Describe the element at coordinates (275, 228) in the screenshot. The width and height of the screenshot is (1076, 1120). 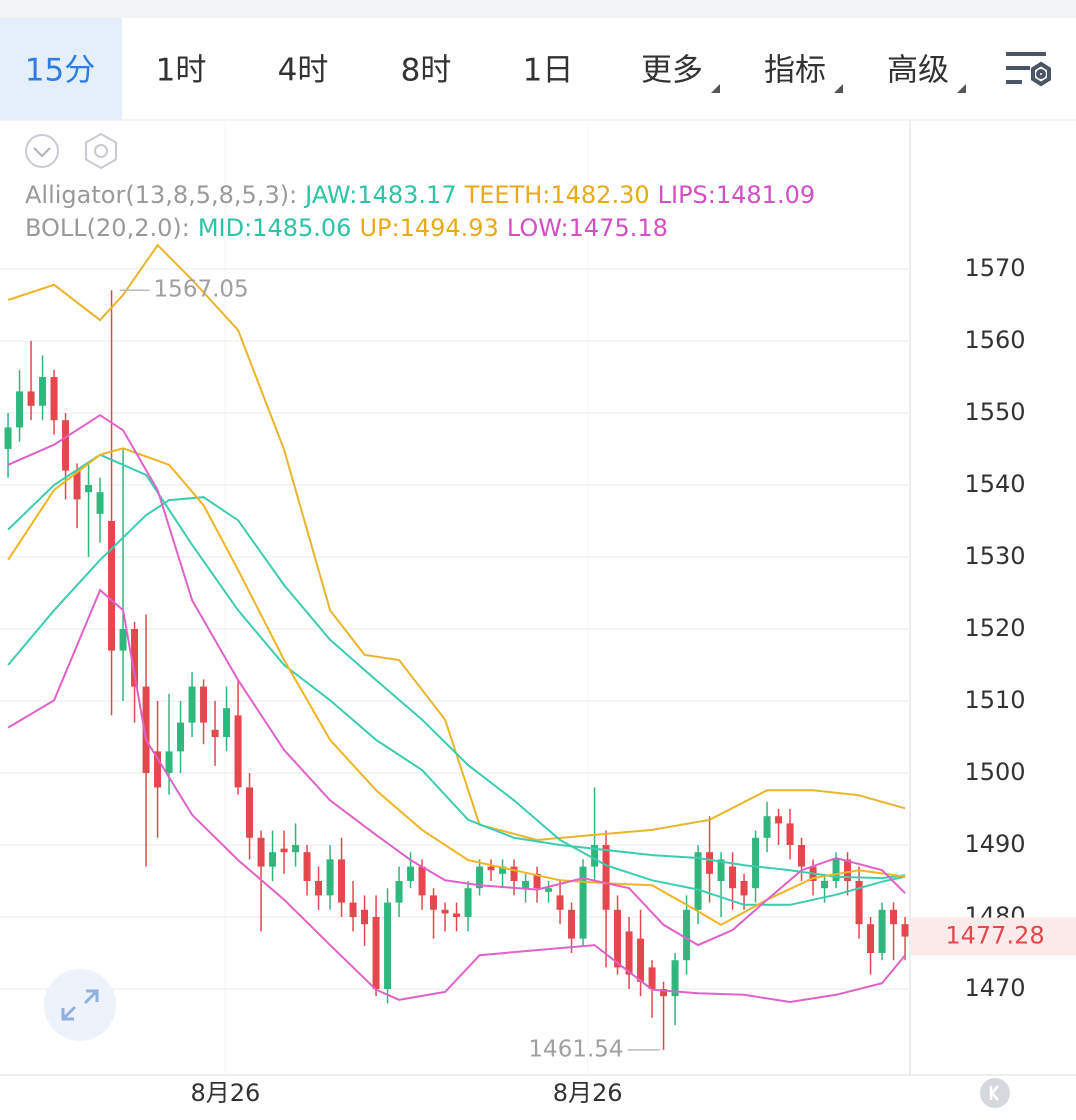
I see `legend-item: MID:1485.06` at that location.